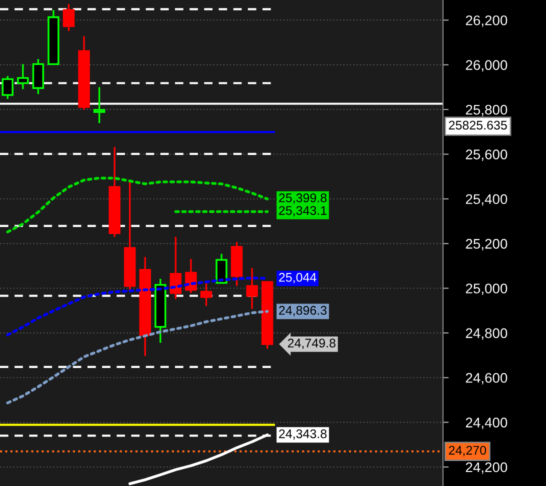 This screenshot has height=486, width=546. What do you see at coordinates (487, 21) in the screenshot?
I see `y-tick-label: 26,200` at bounding box center [487, 21].